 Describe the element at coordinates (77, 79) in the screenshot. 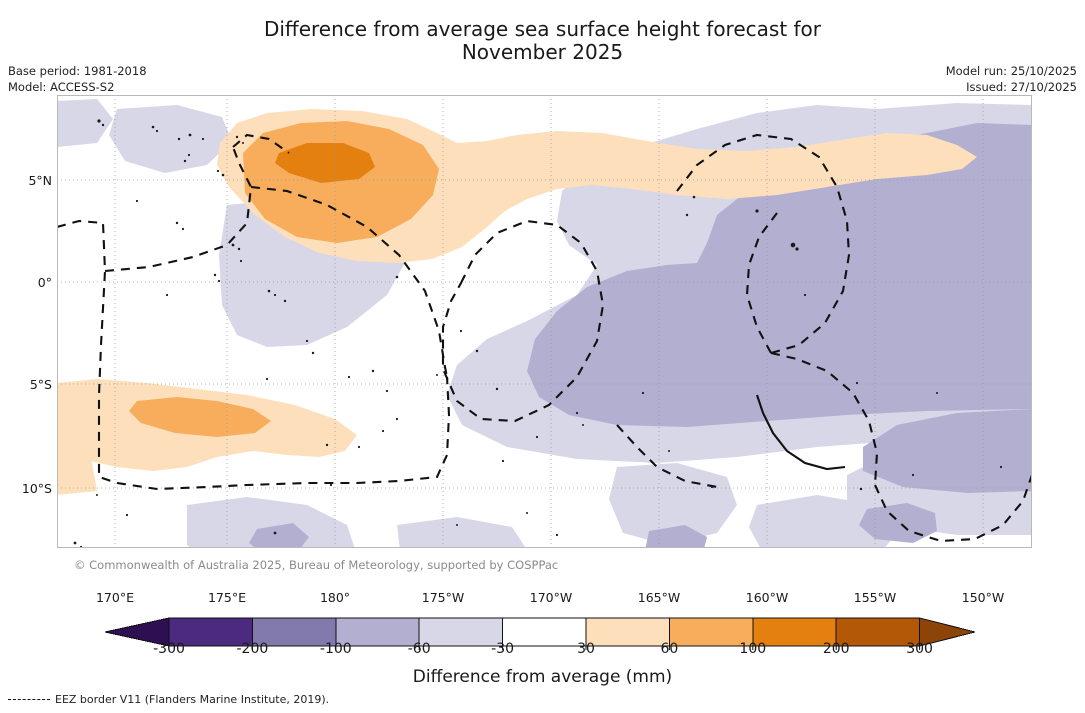

I see `meta-left-block: Base period: 1981-2018 Model: ACCESS-S2` at that location.